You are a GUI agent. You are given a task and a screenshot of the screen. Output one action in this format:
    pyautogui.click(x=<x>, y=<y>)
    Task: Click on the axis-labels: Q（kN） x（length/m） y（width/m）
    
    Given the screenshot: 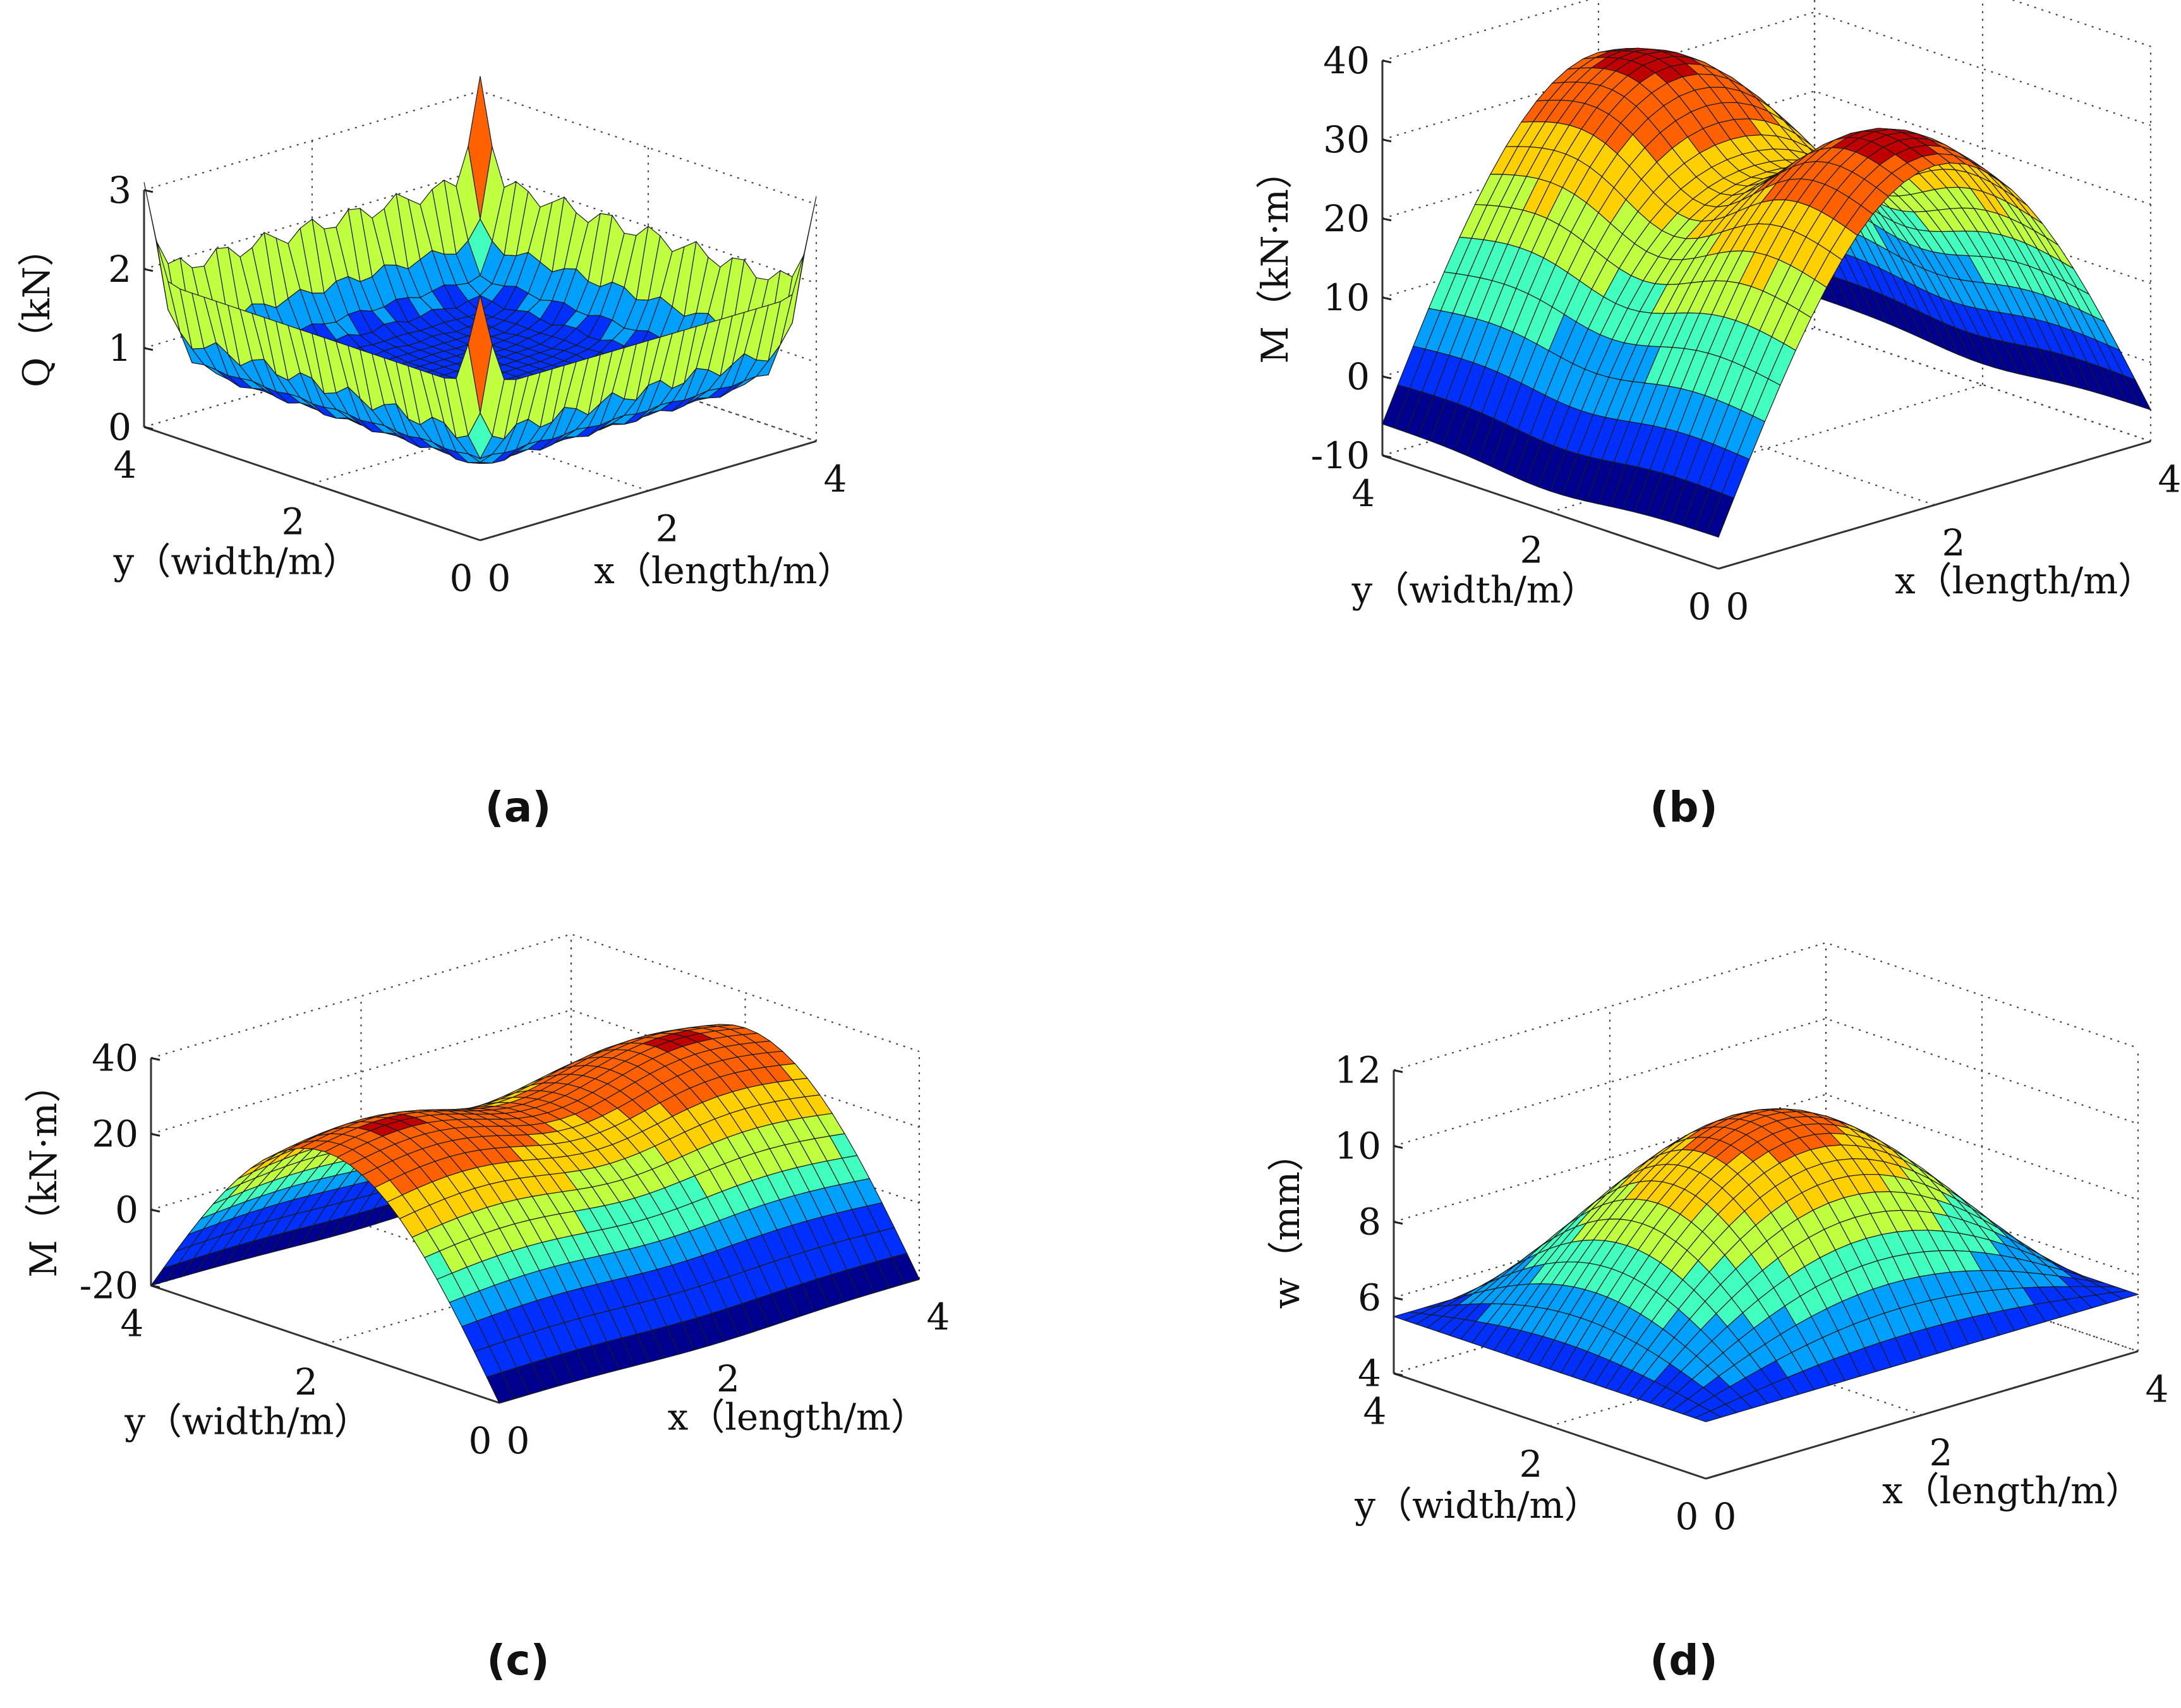 What is the action you would take?
    pyautogui.click(x=434, y=411)
    